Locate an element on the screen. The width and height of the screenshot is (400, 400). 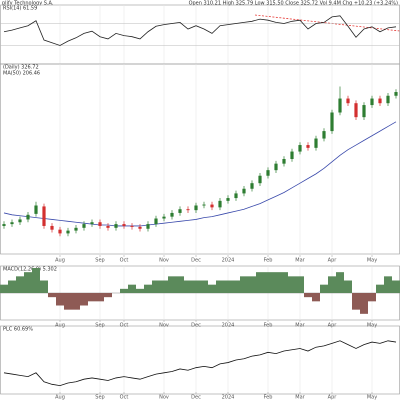
line is located at coordinates (200, 363).